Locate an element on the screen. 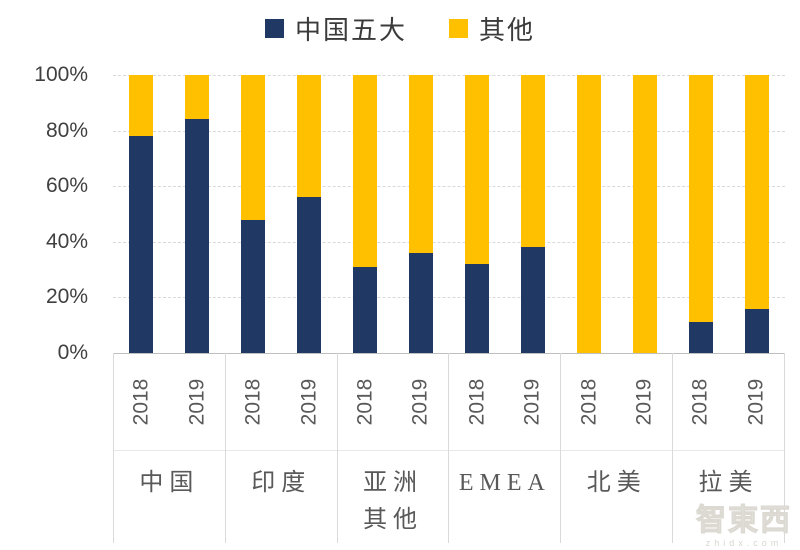  group-name-row: 中国 is located at coordinates (169, 497).